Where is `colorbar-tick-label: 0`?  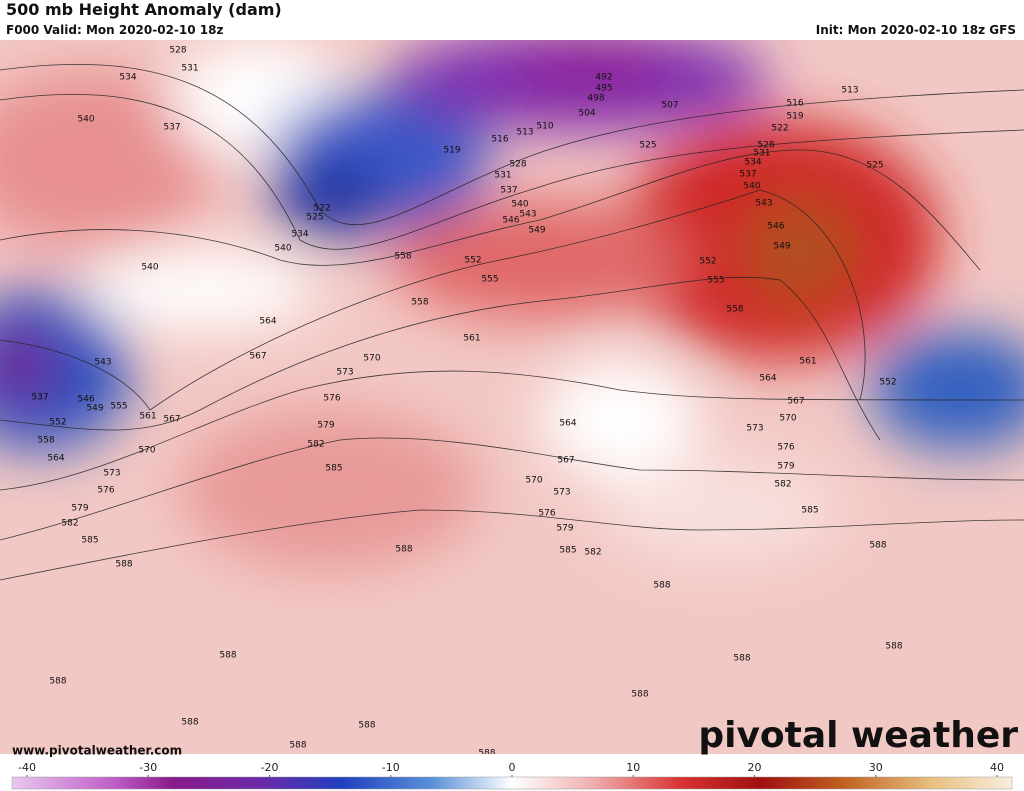 colorbar-tick-label: 0 is located at coordinates (512, 767).